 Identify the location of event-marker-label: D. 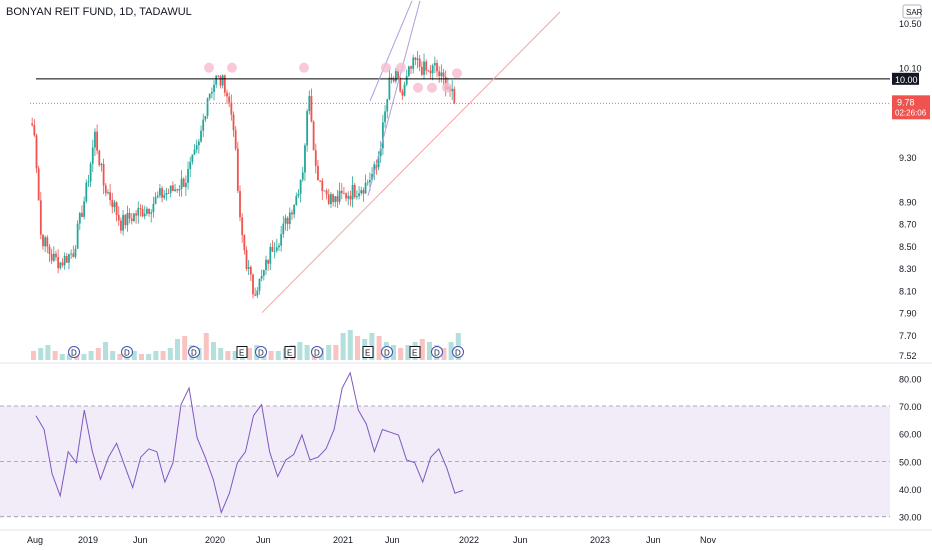
(437, 353).